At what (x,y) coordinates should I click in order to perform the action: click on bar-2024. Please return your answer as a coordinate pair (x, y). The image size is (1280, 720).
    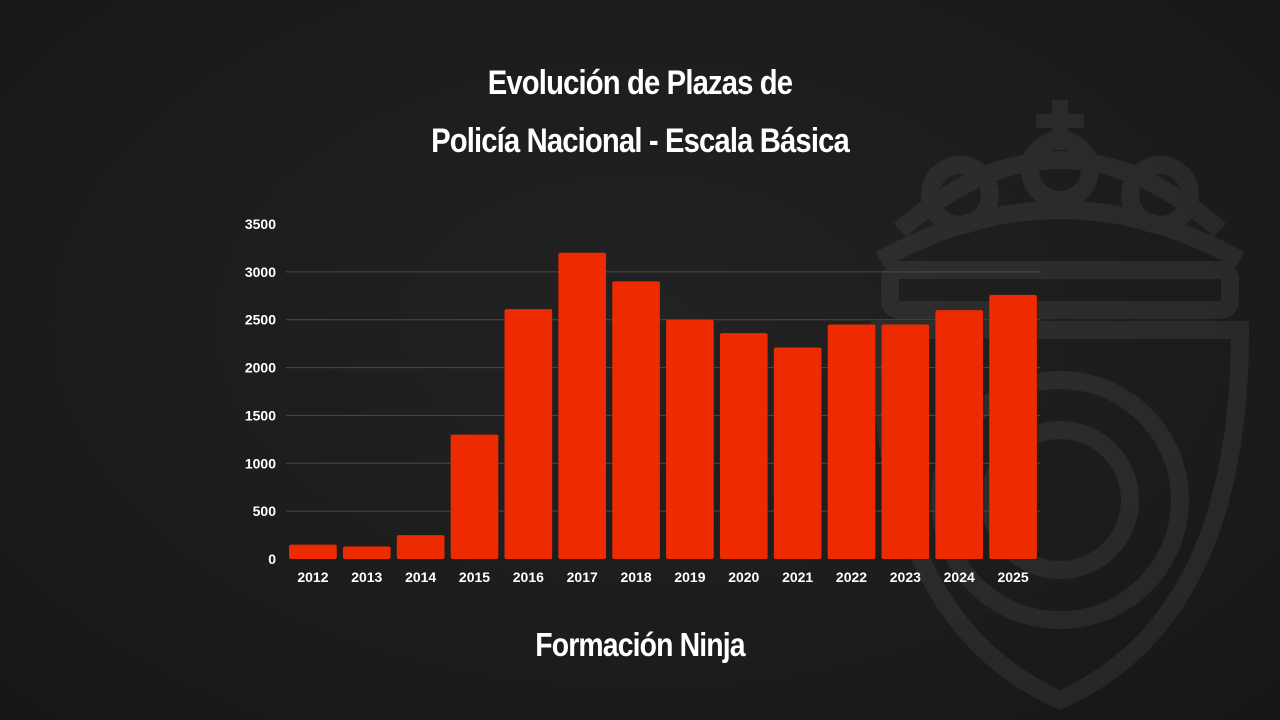
    Looking at the image, I should click on (959, 434).